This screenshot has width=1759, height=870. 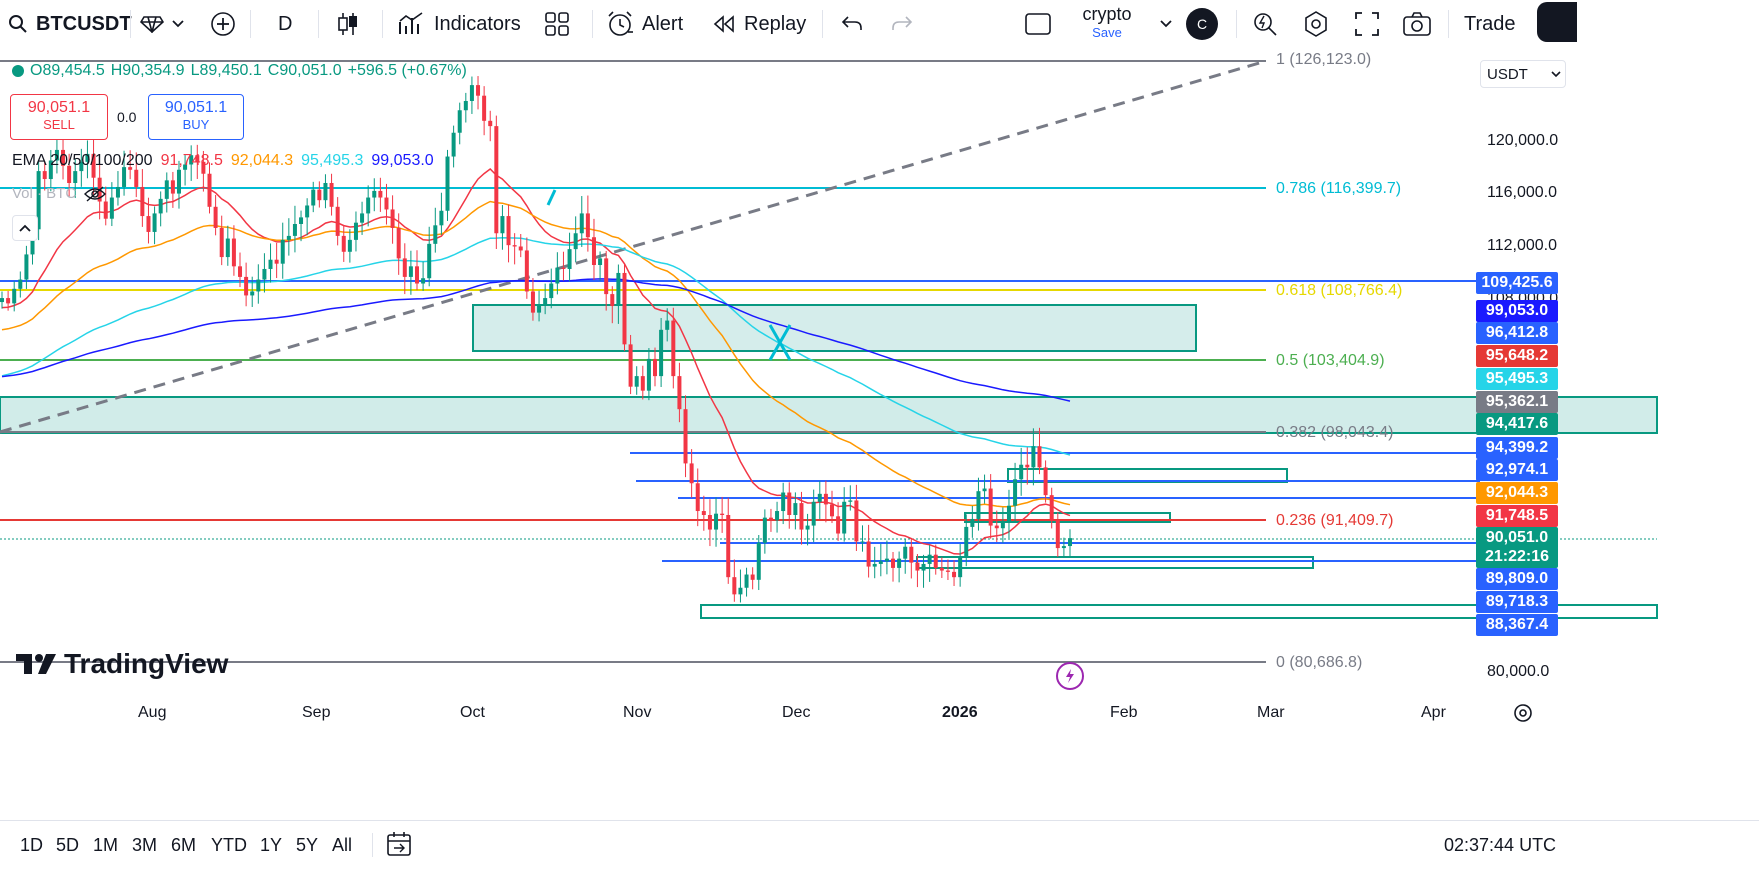 What do you see at coordinates (1517, 602) in the screenshot?
I see `price-label: 89,718.3` at bounding box center [1517, 602].